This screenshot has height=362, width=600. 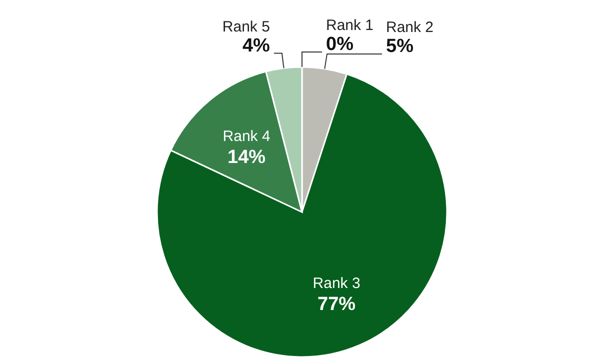 I want to click on slice-label: Rank 2, so click(x=410, y=27).